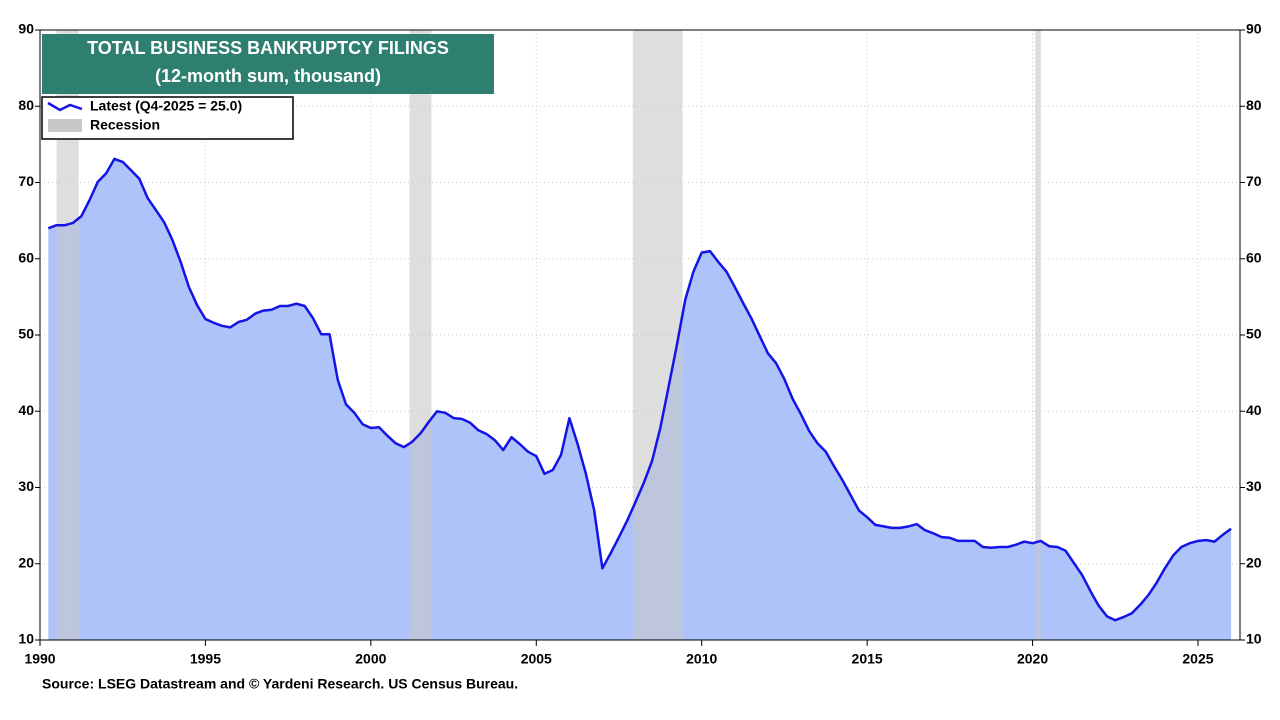  I want to click on chart-subtitle: (12-month sum, thousand), so click(268, 76).